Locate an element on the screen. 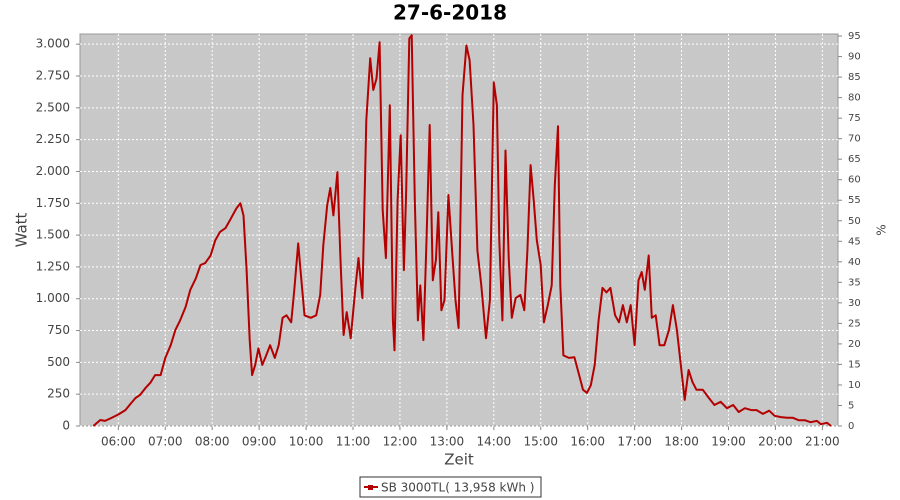  x-tick-label: 16:00 is located at coordinates (587, 442).